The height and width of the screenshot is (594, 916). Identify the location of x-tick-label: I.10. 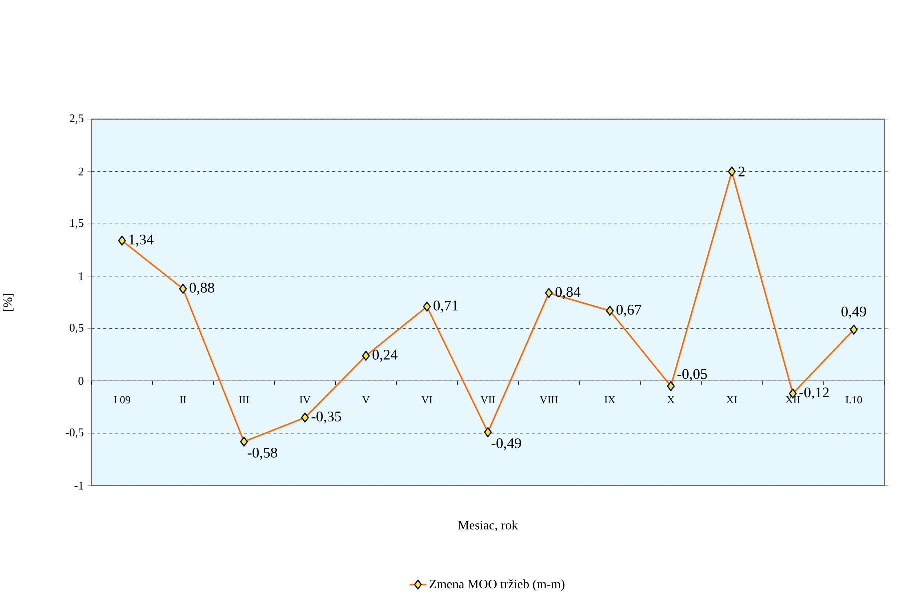
(854, 400).